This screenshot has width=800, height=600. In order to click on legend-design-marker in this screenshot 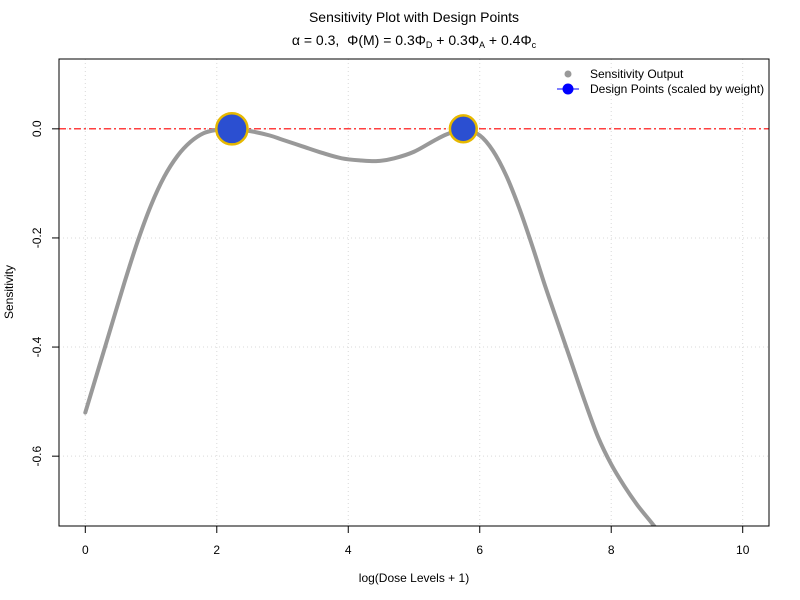, I will do `click(568, 89)`.